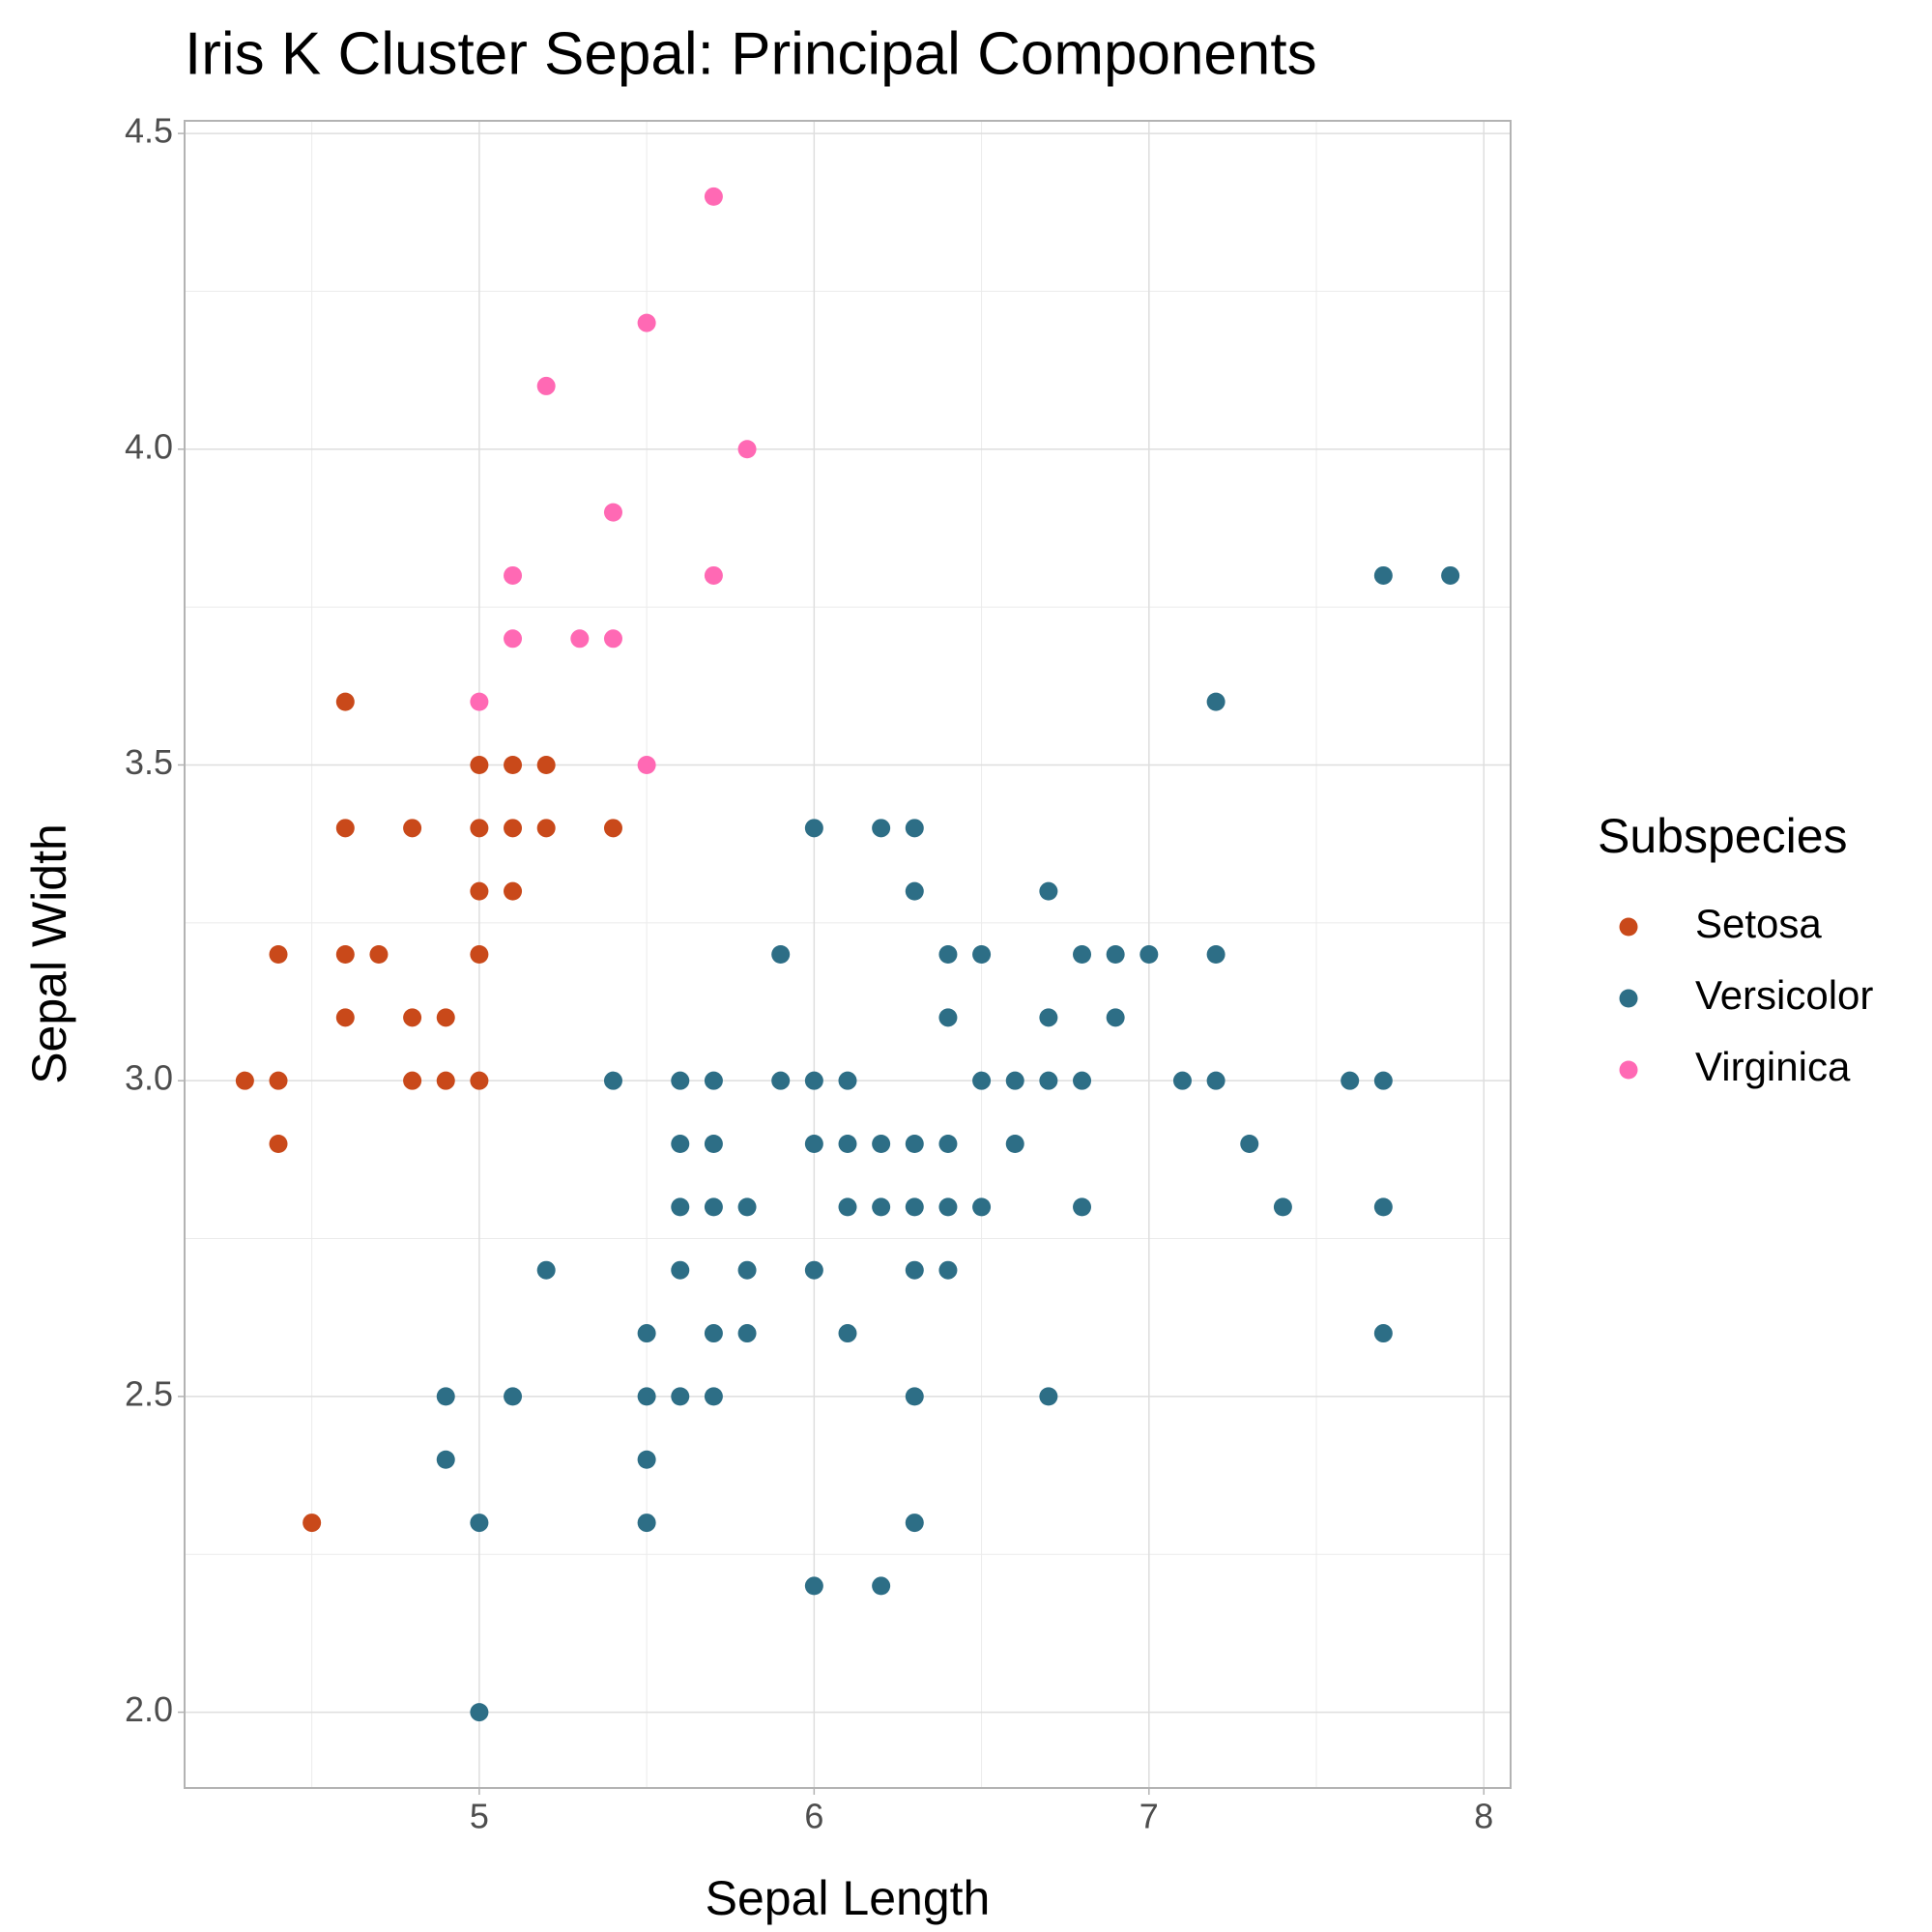  Describe the element at coordinates (149, 762) in the screenshot. I see `y-tick-label: 3.5` at that location.